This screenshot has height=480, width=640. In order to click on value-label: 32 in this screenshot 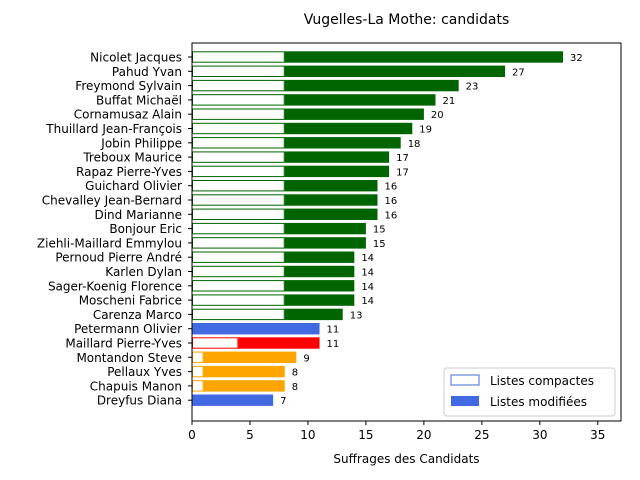, I will do `click(576, 58)`.